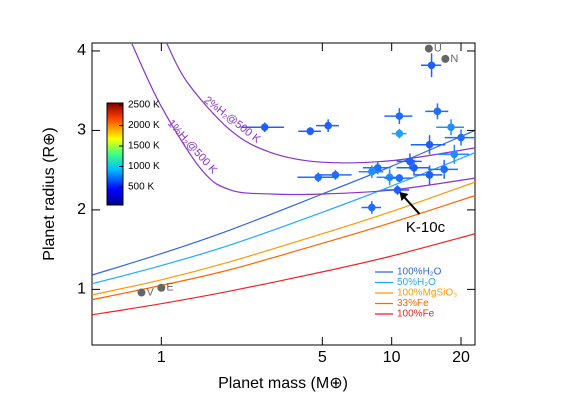  Describe the element at coordinates (419, 272) in the screenshot. I see `legend-label: 100%H₂O` at that location.